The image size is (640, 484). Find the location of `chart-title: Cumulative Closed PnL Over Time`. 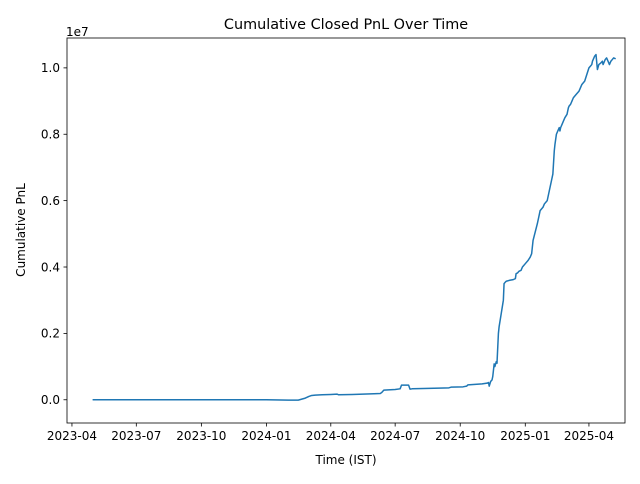

chart-title: Cumulative Closed PnL Over Time is located at coordinates (346, 25).